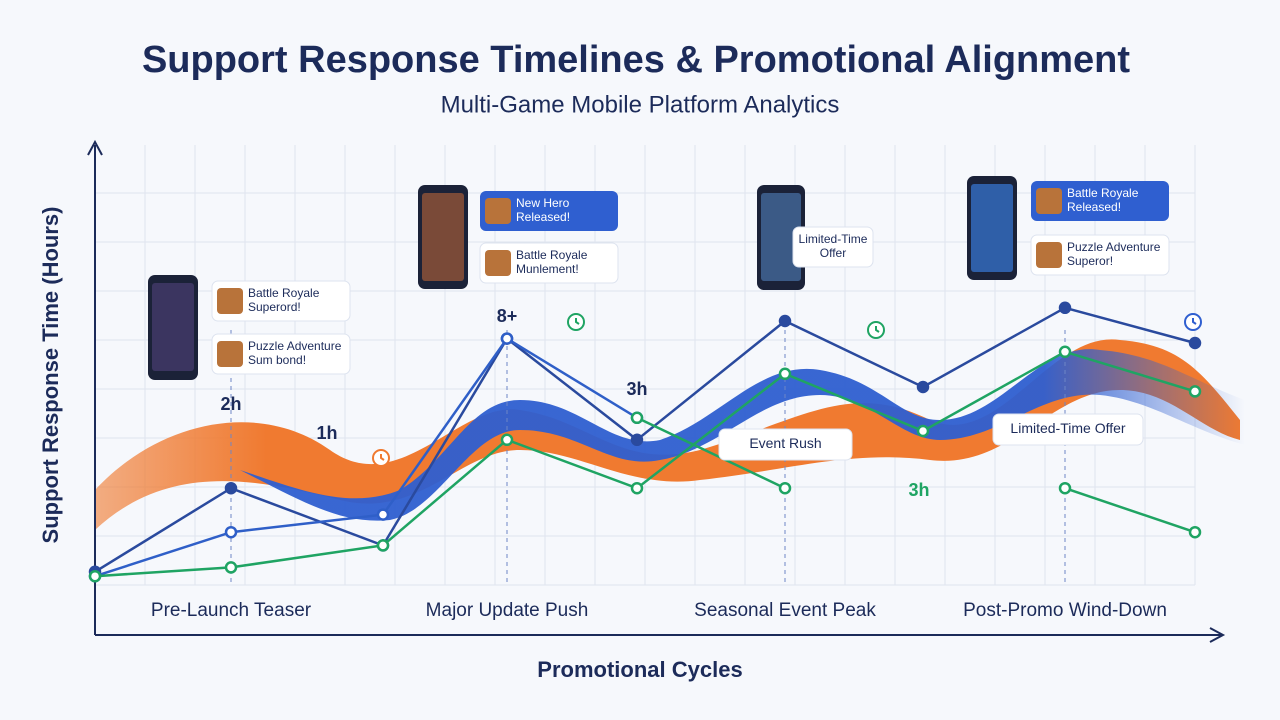 The height and width of the screenshot is (720, 1280). Describe the element at coordinates (284, 300) in the screenshot. I see `annotation: Battle Royale Superord!` at that location.